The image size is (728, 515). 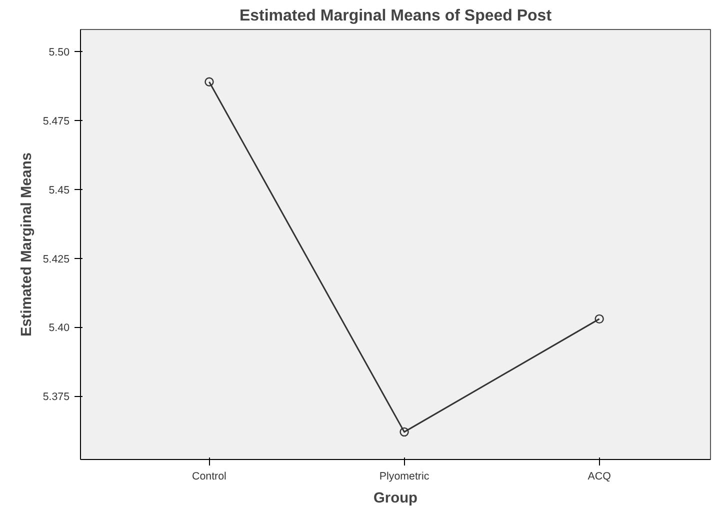 What do you see at coordinates (56, 397) in the screenshot?
I see `y-tick-label: 5.375` at bounding box center [56, 397].